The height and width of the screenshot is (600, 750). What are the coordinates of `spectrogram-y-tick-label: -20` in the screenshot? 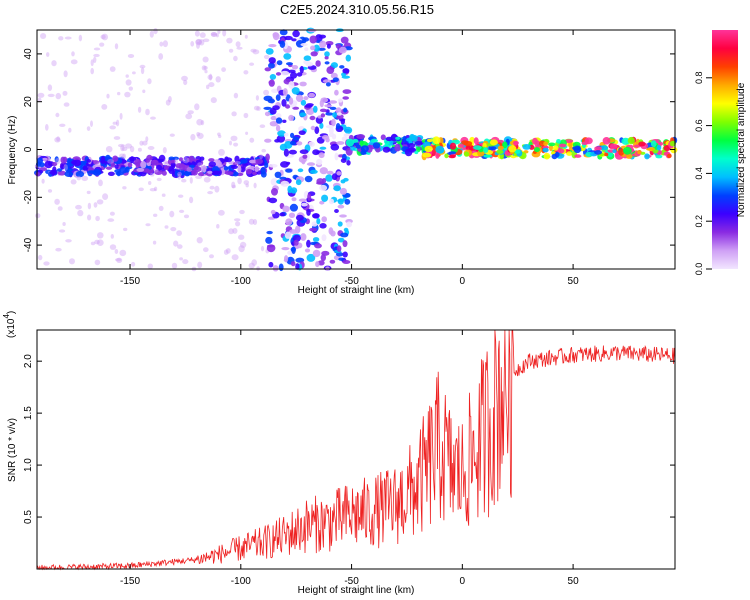 It's located at (28, 197).